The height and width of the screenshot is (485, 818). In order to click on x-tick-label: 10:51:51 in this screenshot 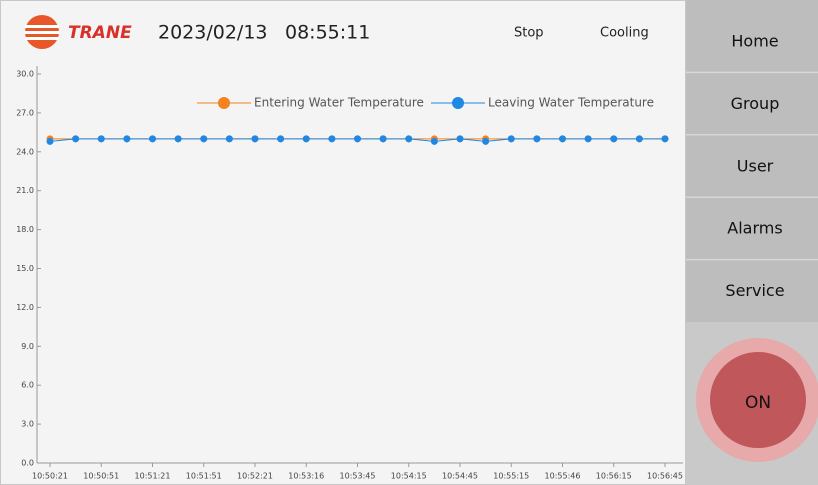, I will do `click(204, 476)`.